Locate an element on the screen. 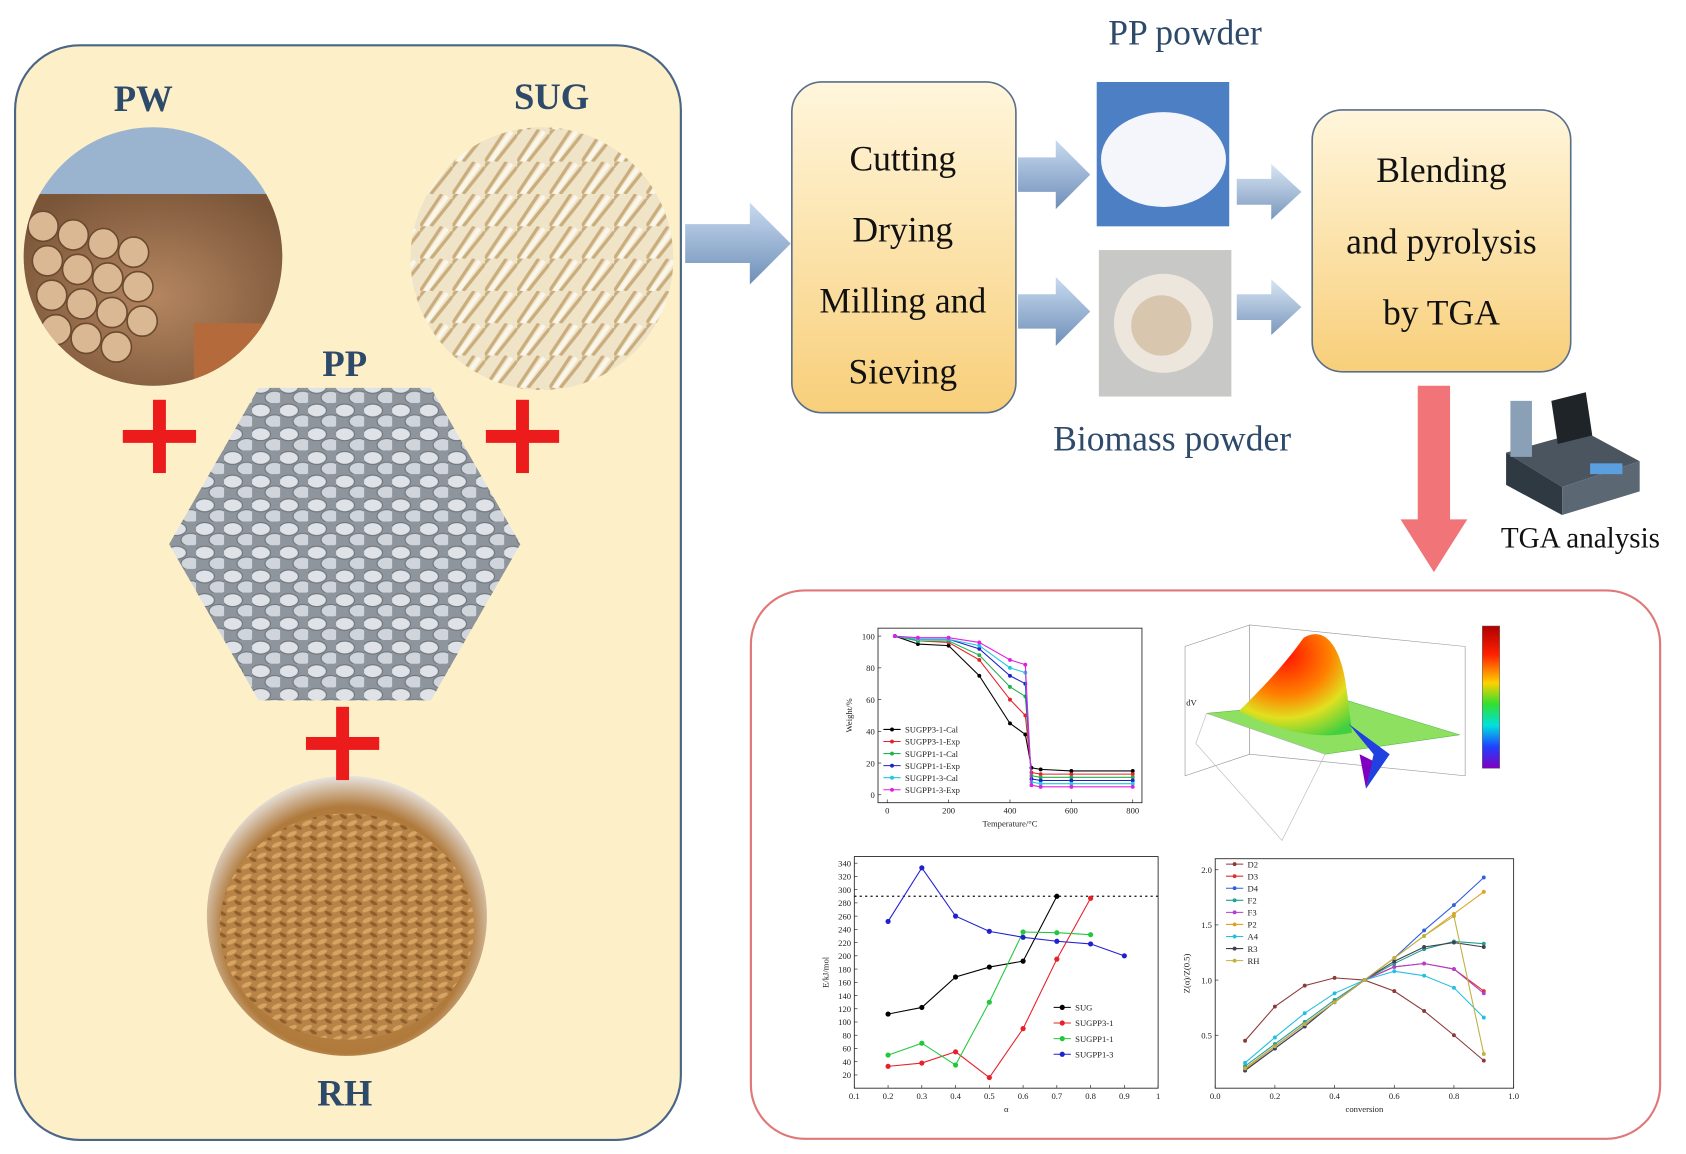  x-tick-label: 0.1 is located at coordinates (854, 1096).